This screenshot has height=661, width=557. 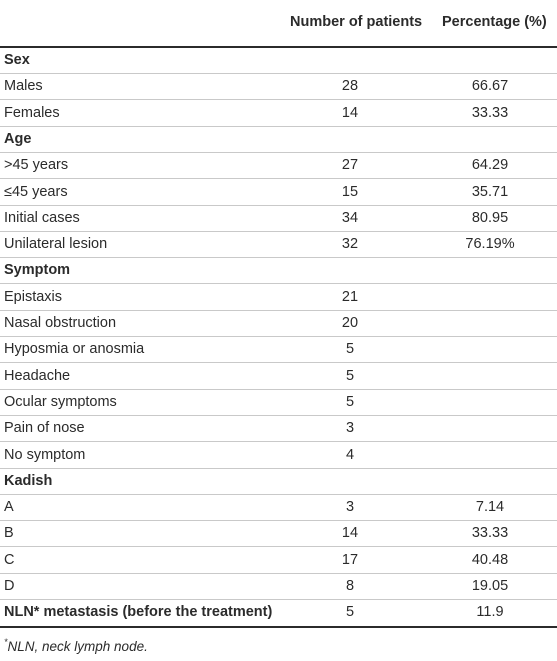 What do you see at coordinates (44, 428) in the screenshot?
I see `row-label: Pain of nose` at bounding box center [44, 428].